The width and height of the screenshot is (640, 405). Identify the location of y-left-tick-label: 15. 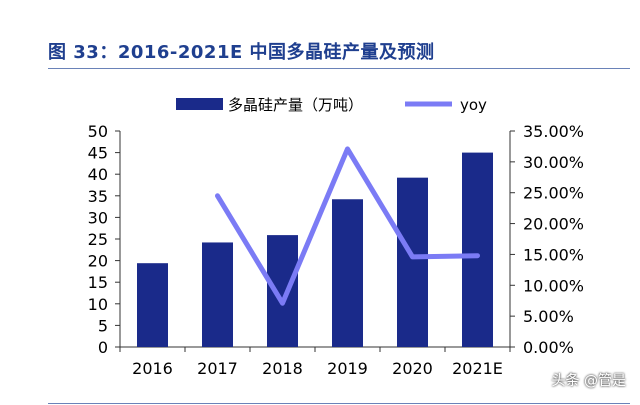
(98, 282).